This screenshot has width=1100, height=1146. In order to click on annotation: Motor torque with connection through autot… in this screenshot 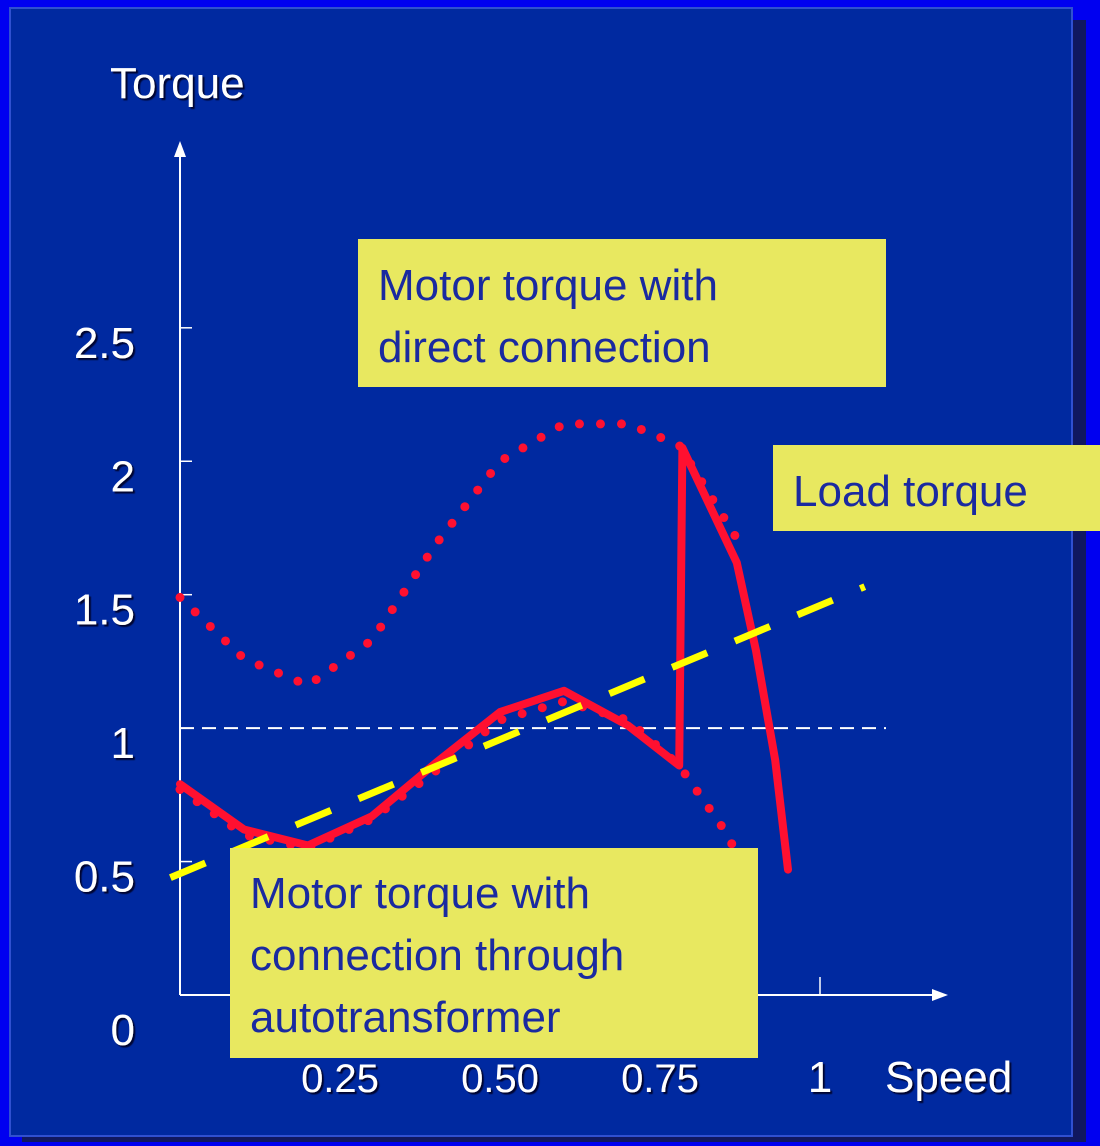, I will do `click(494, 953)`.